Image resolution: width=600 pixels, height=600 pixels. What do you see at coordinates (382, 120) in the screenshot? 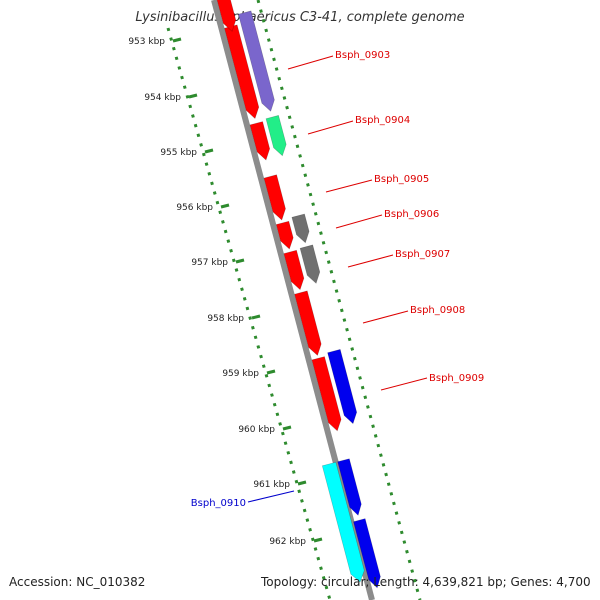
I see `label-bsph-0904: Bsph_0904` at bounding box center [382, 120].